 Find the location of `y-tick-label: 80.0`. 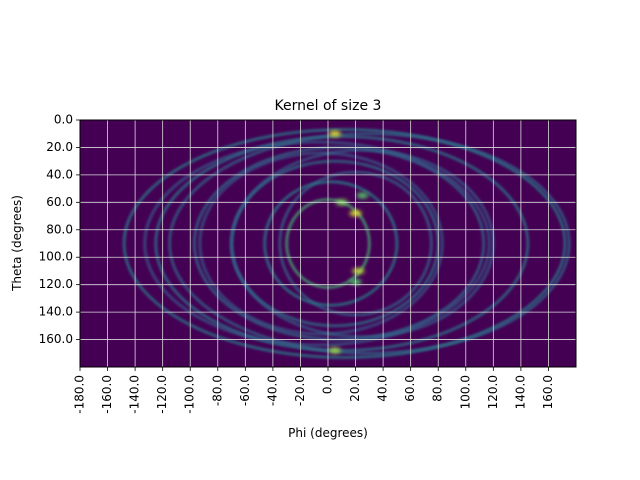

y-tick-label: 80.0 is located at coordinates (59, 229).